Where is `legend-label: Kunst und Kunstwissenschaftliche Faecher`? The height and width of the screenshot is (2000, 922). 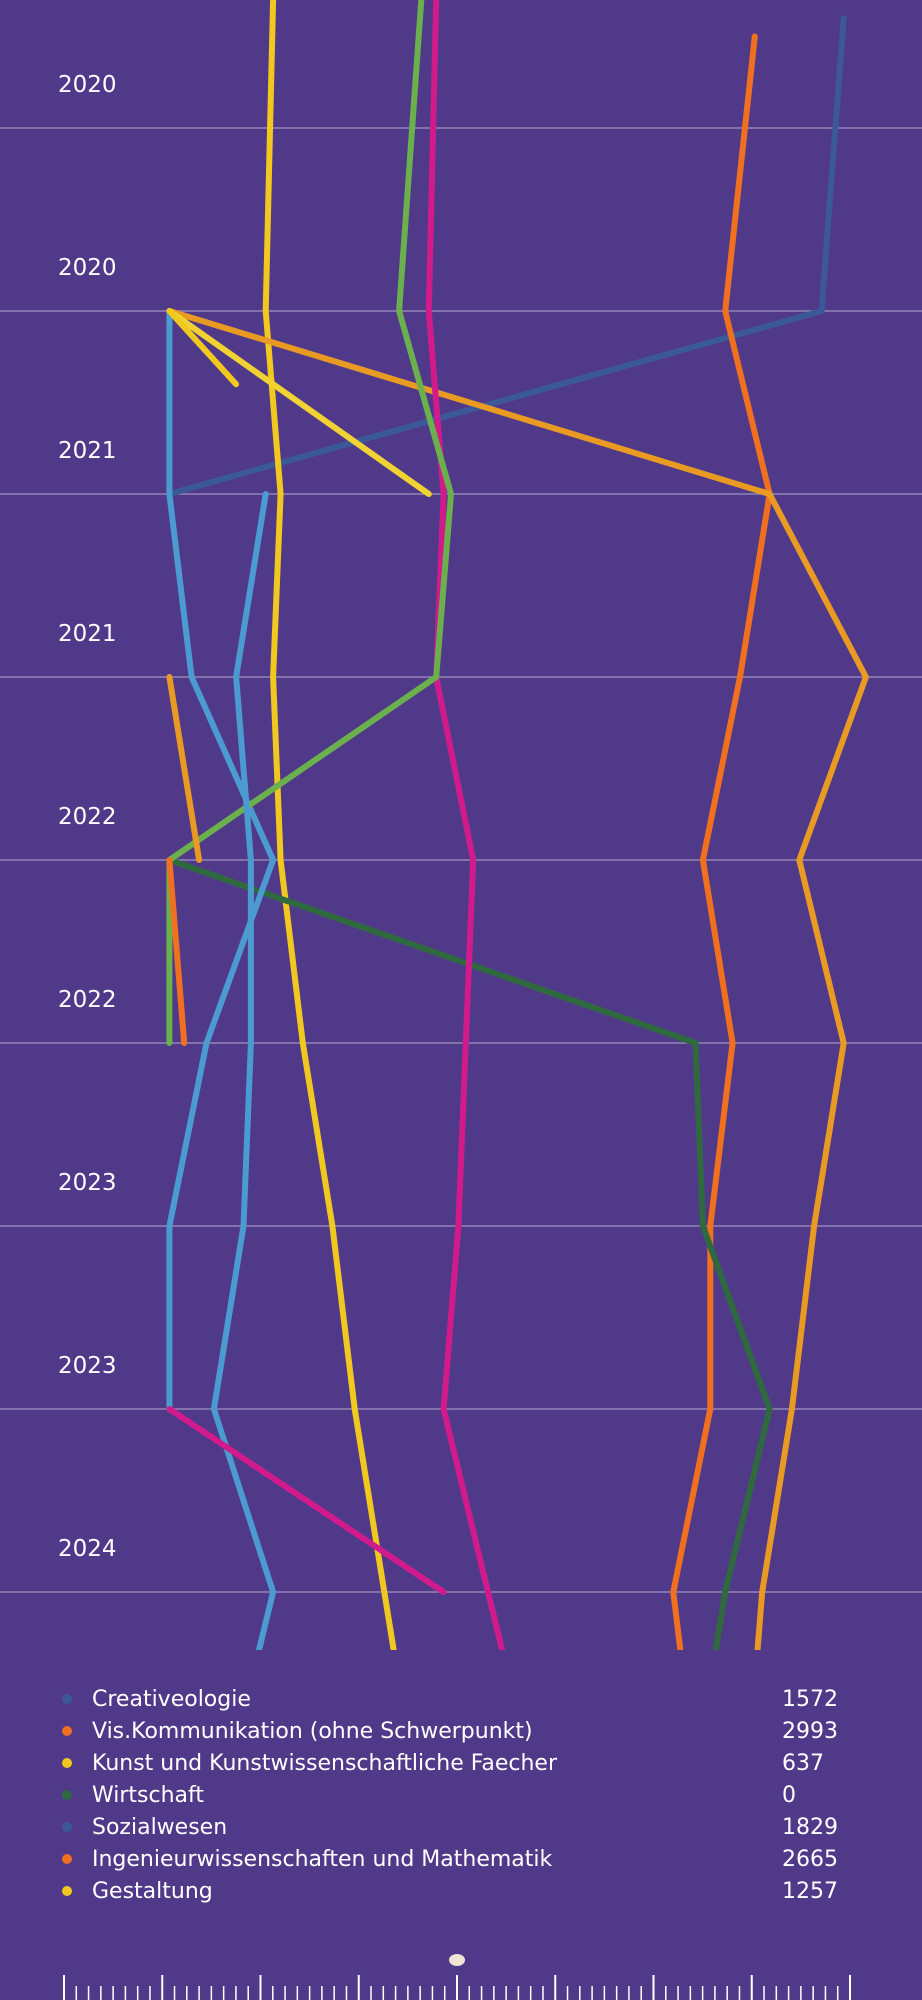
legend-label: Kunst und Kunstwissenschaftliche Faecher is located at coordinates (324, 1763).